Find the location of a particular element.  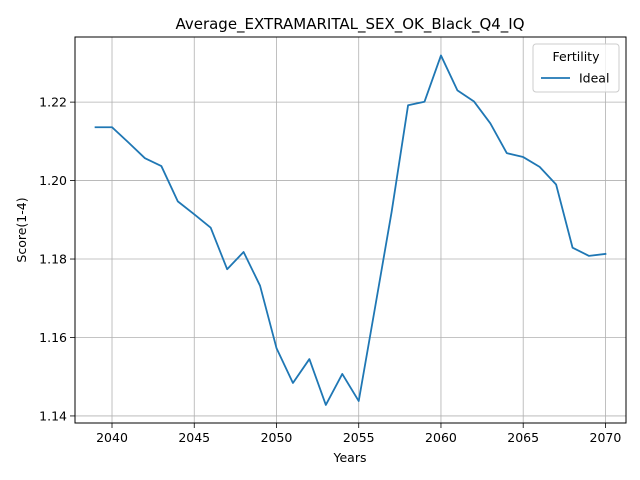

x-tick-label: 2040 is located at coordinates (112, 437).